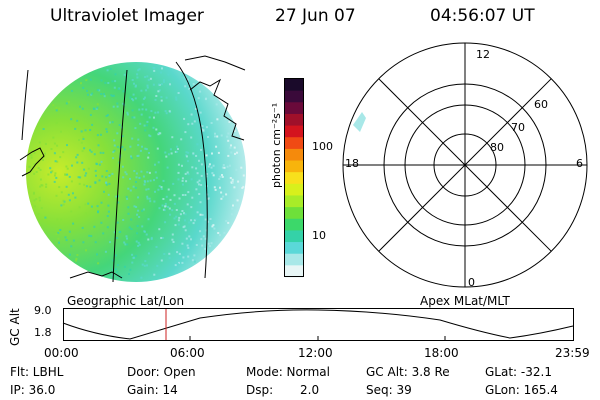  What do you see at coordinates (217, 109) in the screenshot?
I see `coastline` at bounding box center [217, 109].